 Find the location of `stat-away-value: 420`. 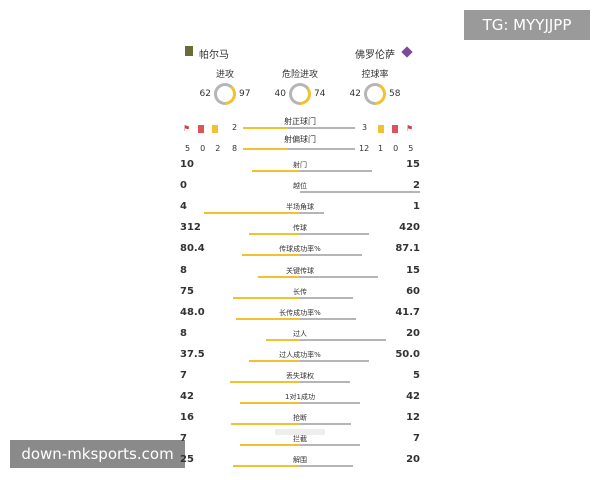

stat-away-value: 420 is located at coordinates (409, 228).